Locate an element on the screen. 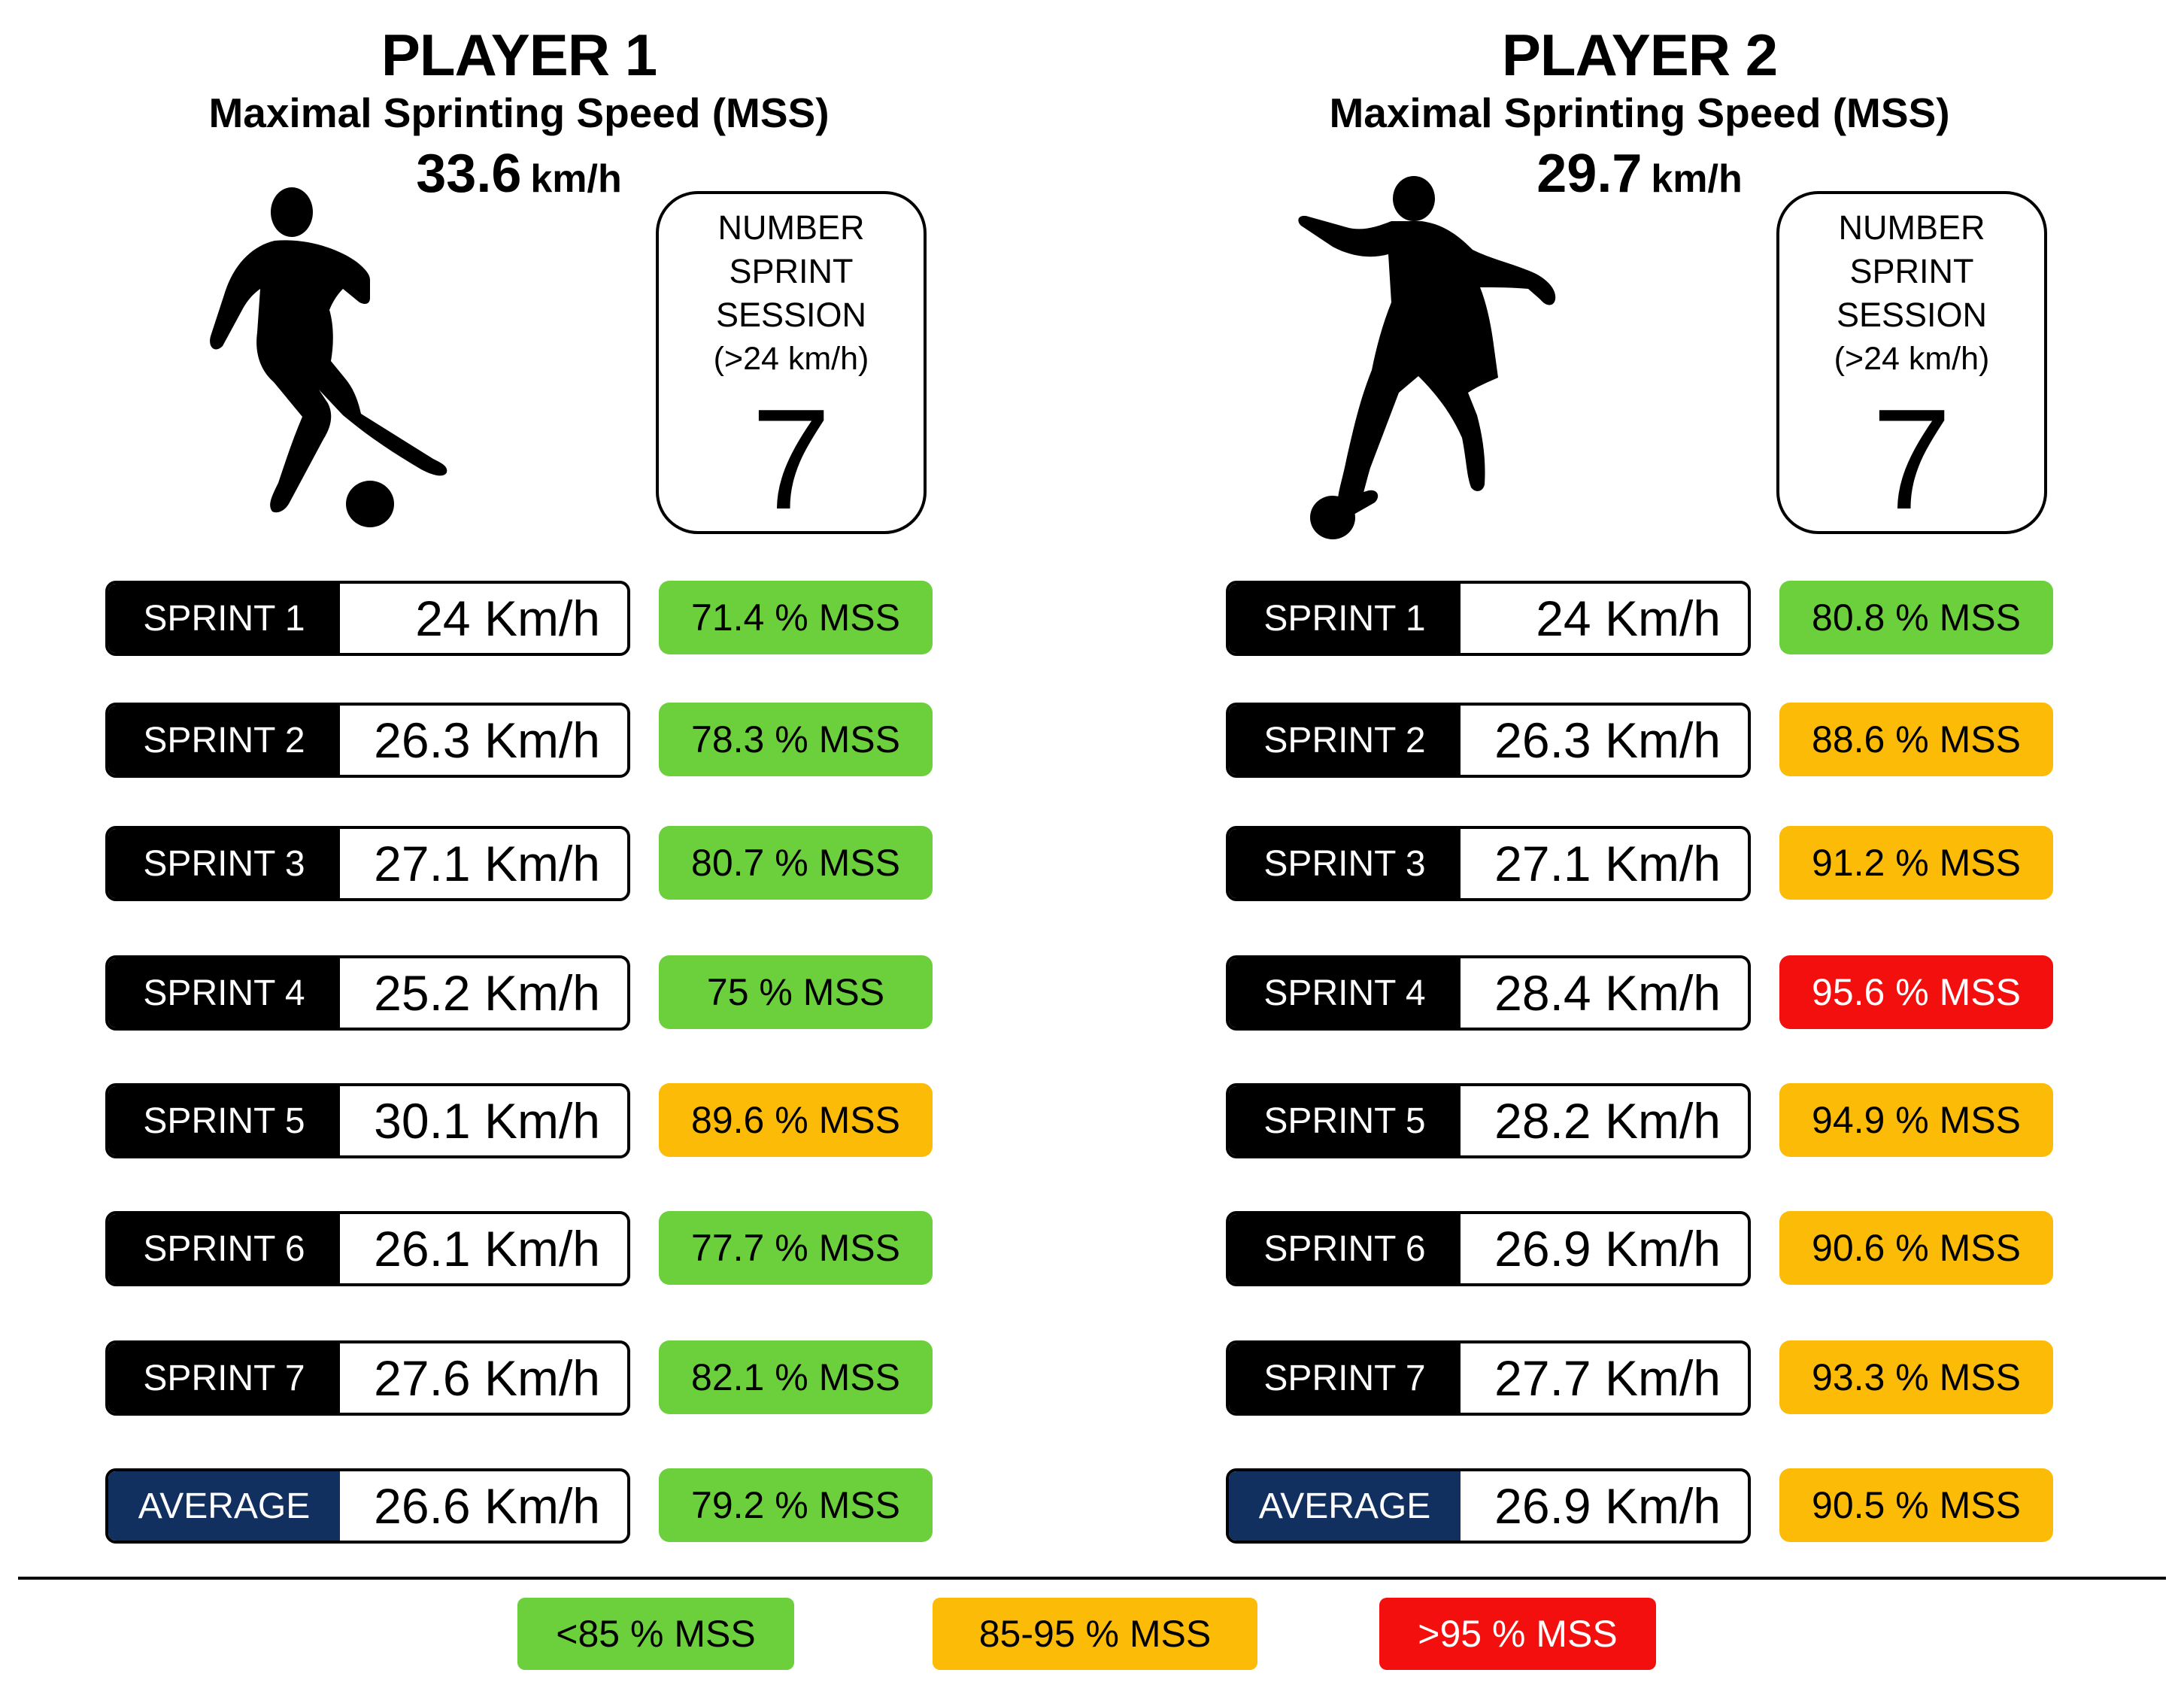 This screenshot has width=2184, height=1694. speed-box: AVERAGE 26.6 Km/h is located at coordinates (367, 1506).